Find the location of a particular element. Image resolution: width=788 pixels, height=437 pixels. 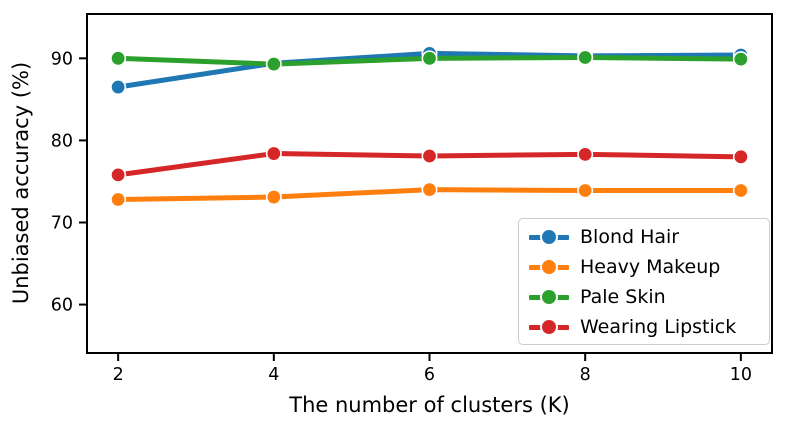

y-tick-label: 60 is located at coordinates (62, 306).